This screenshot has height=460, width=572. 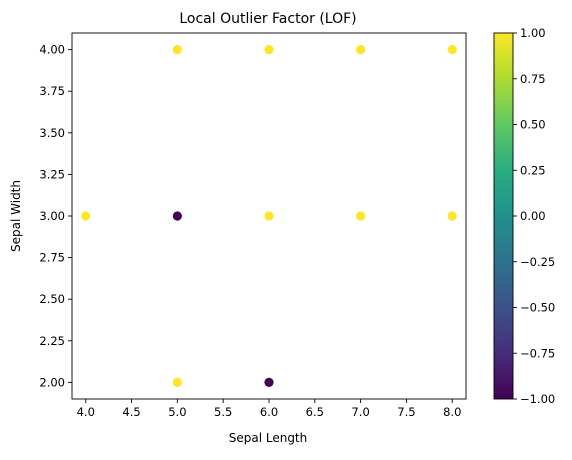 I want to click on y-tick-label: 3.75, so click(x=52, y=91).